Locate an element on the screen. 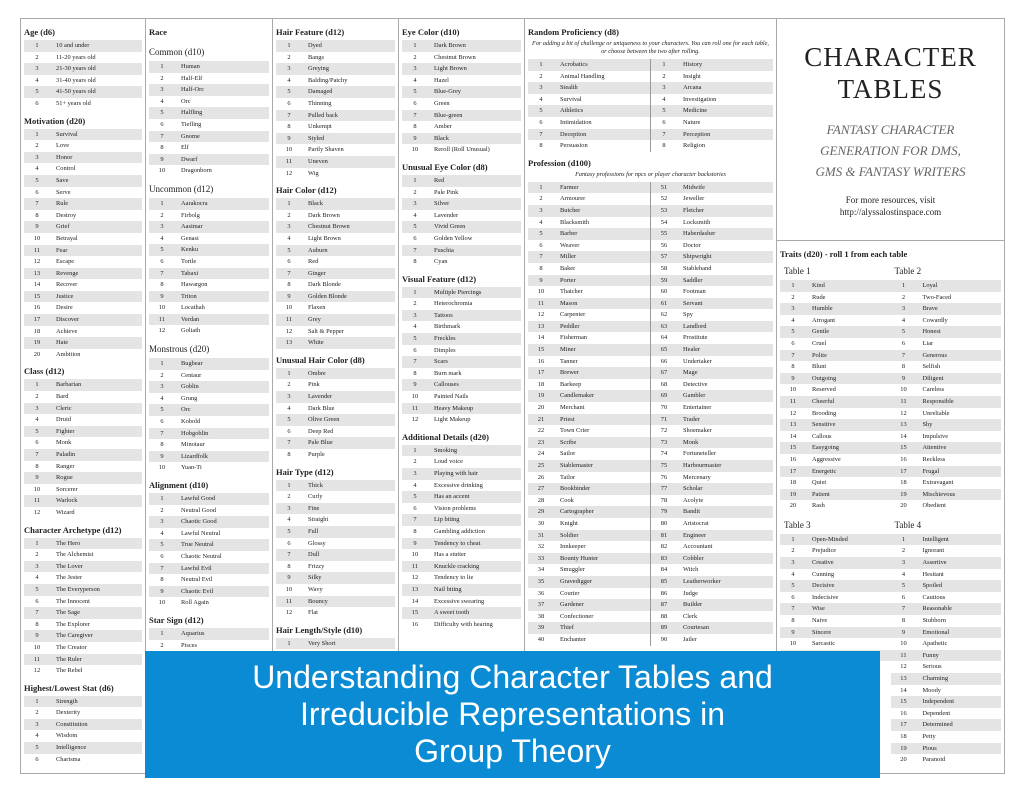 The width and height of the screenshot is (1024, 790). roll-number: 7 is located at coordinates (289, 273).